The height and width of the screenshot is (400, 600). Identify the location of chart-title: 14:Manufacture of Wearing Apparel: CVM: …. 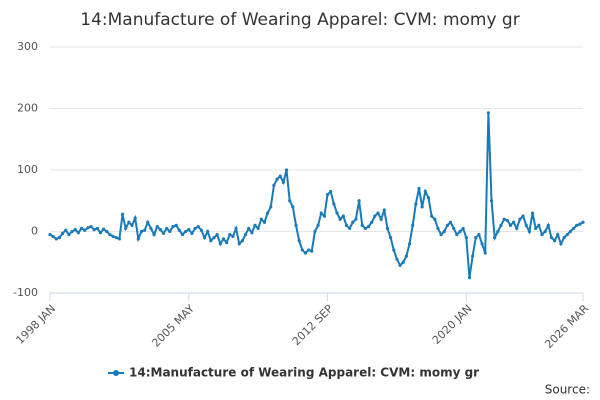
(299, 20).